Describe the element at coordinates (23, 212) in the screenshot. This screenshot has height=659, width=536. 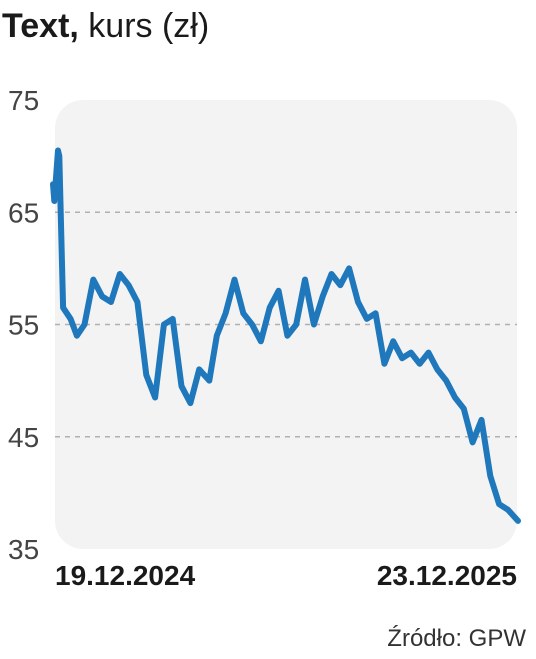
I see `y-tick-label: 65` at that location.